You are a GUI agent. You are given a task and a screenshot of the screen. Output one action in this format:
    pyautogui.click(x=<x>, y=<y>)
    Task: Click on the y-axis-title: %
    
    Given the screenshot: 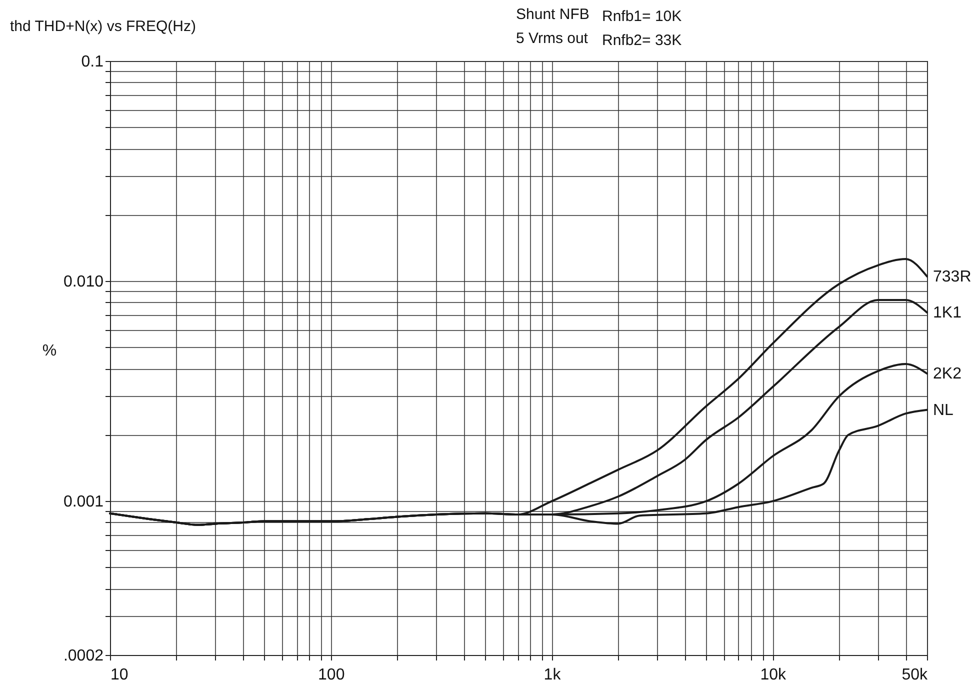 What is the action you would take?
    pyautogui.click(x=49, y=351)
    